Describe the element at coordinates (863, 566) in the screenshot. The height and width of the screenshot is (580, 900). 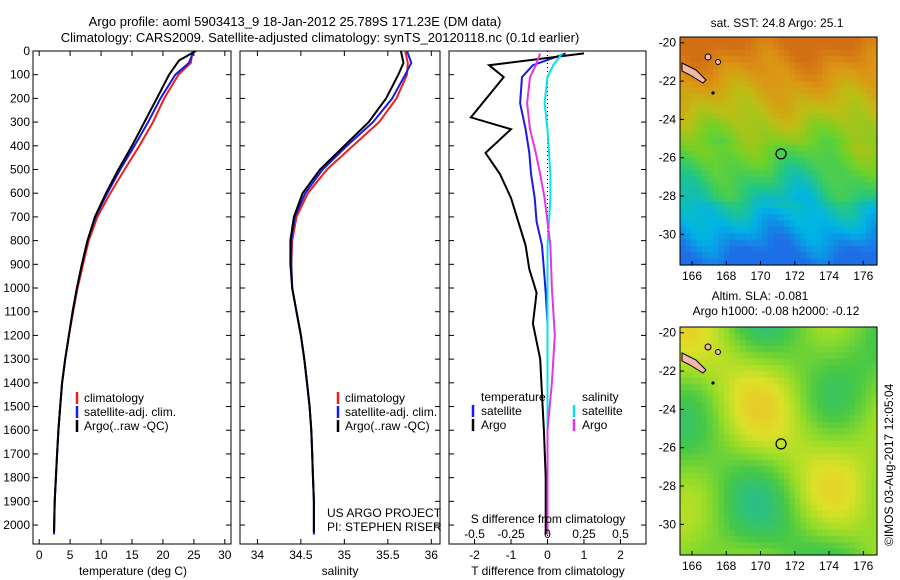
I see `lon-tick-label: 176` at that location.